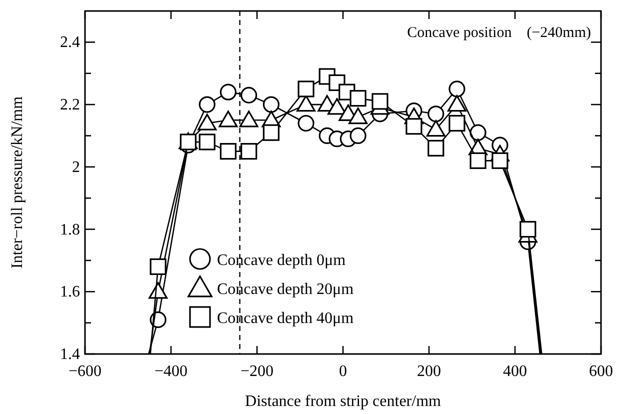 Image resolution: width=632 pixels, height=414 pixels. What do you see at coordinates (515, 371) in the screenshot?
I see `x-tick-label: 400` at bounding box center [515, 371].